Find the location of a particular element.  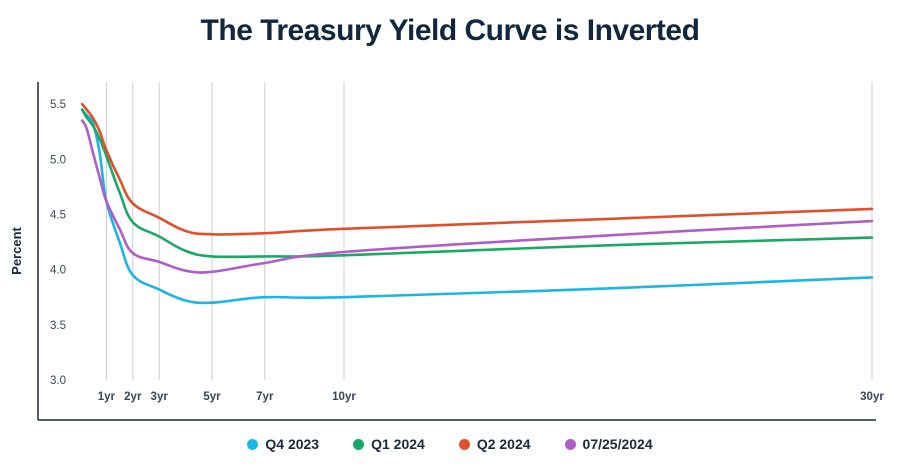

legend-item: Q1 2024 is located at coordinates (389, 444).